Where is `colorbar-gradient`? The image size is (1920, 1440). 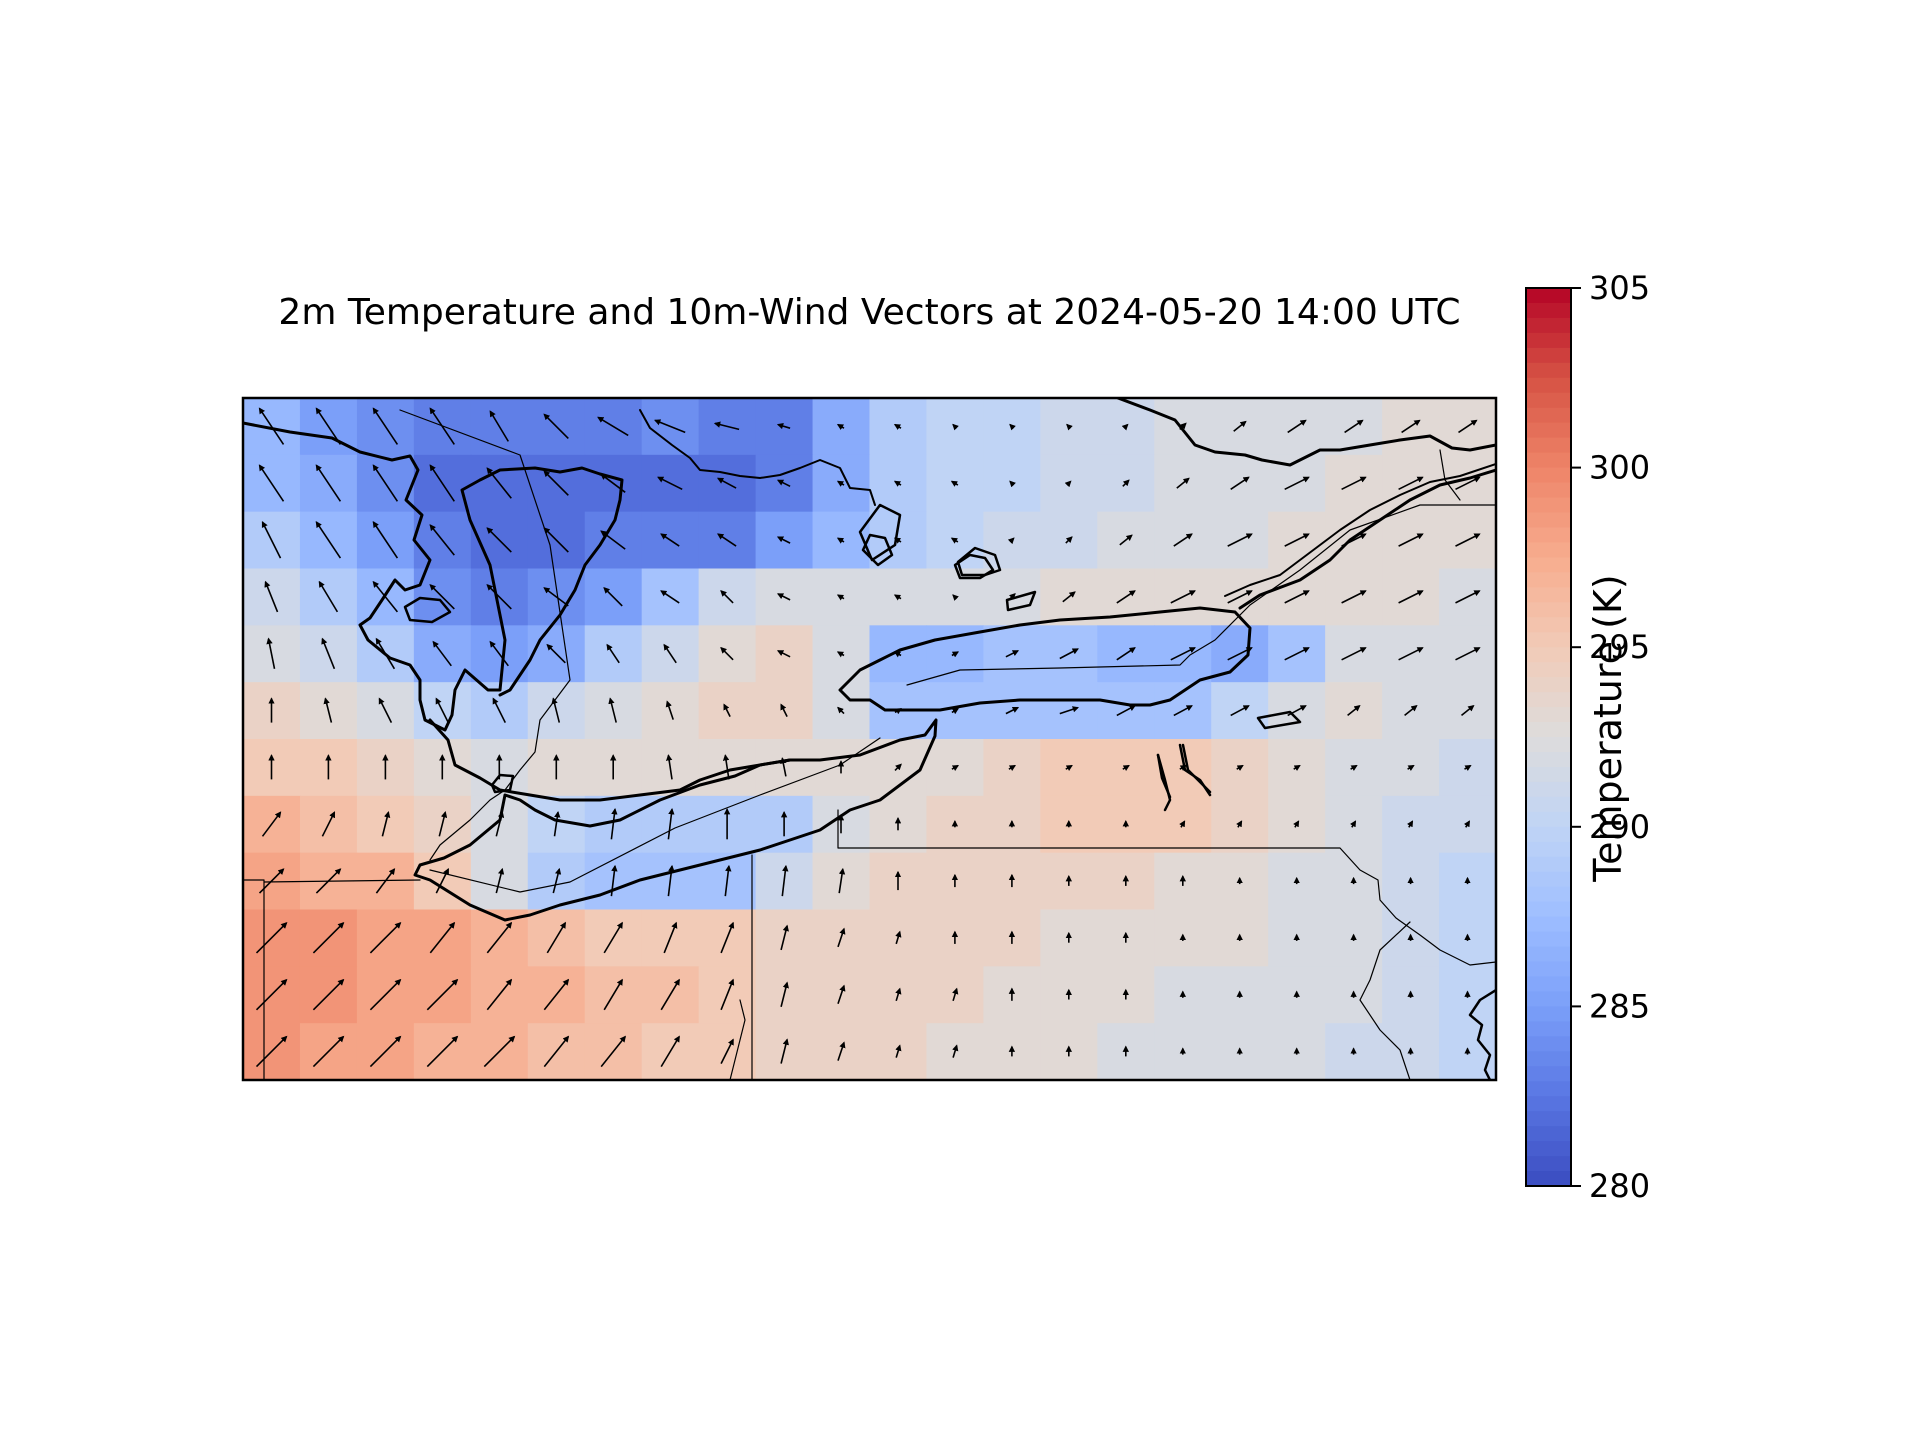 colorbar-gradient is located at coordinates (1548, 737).